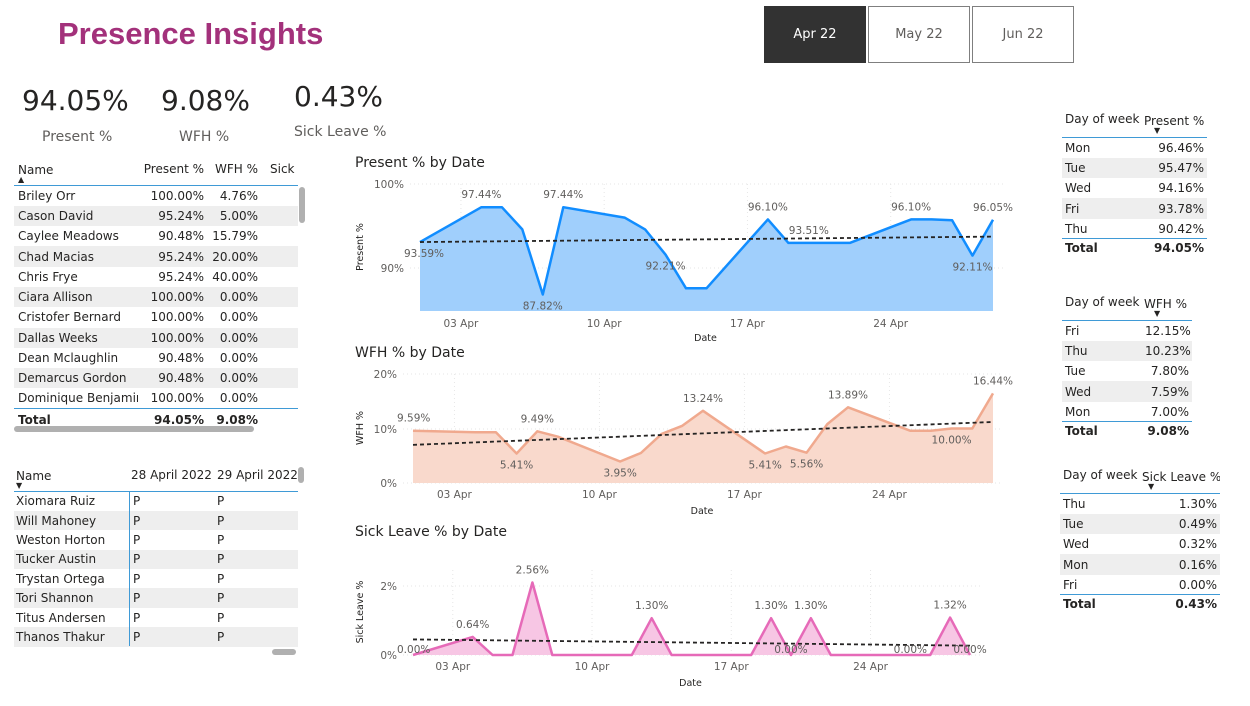 The image size is (1250, 706). Describe the element at coordinates (68, 236) in the screenshot. I see `employee-name: Caylee Meadows` at that location.